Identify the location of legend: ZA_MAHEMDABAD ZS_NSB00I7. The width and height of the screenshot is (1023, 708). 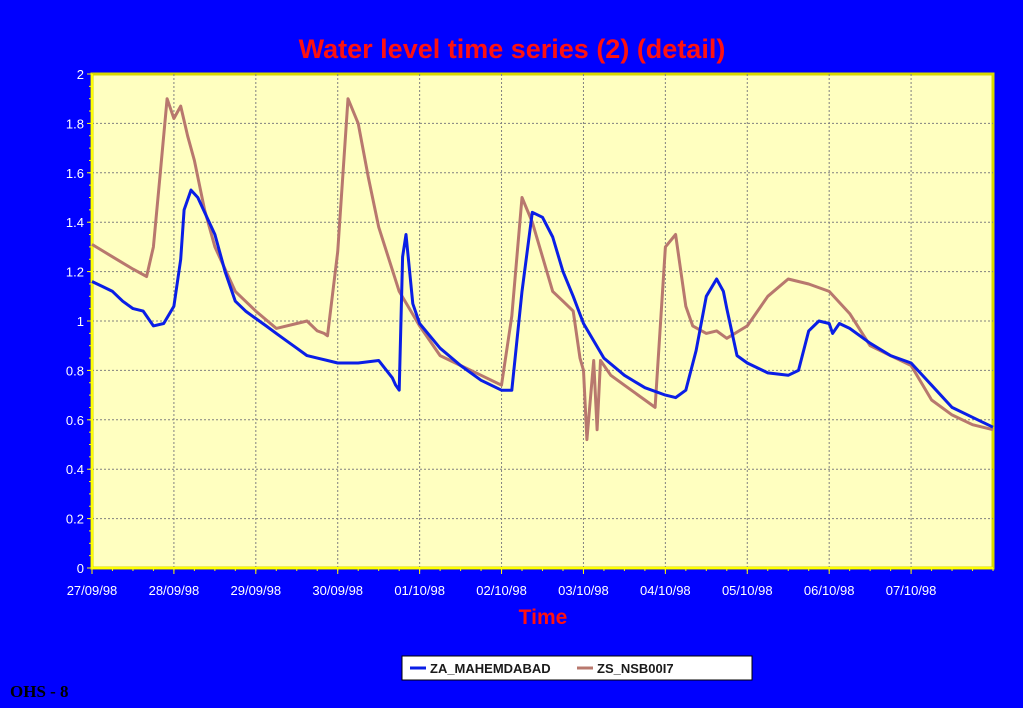
(577, 668).